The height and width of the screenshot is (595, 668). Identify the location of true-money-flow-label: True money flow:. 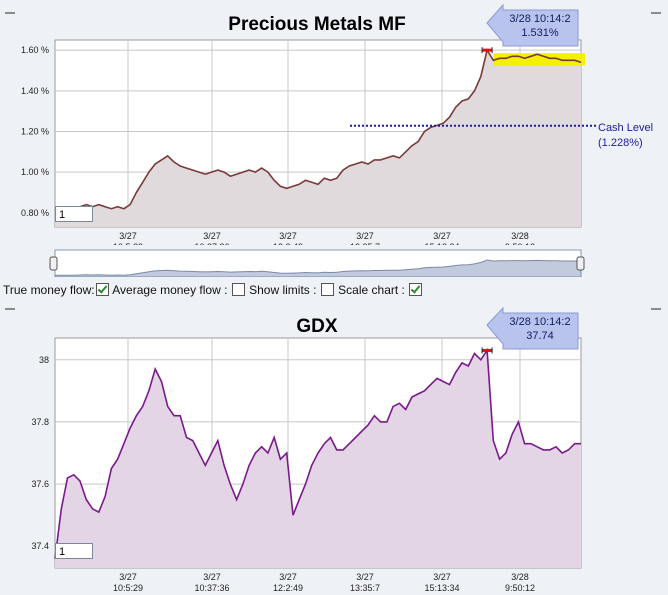
(49, 290).